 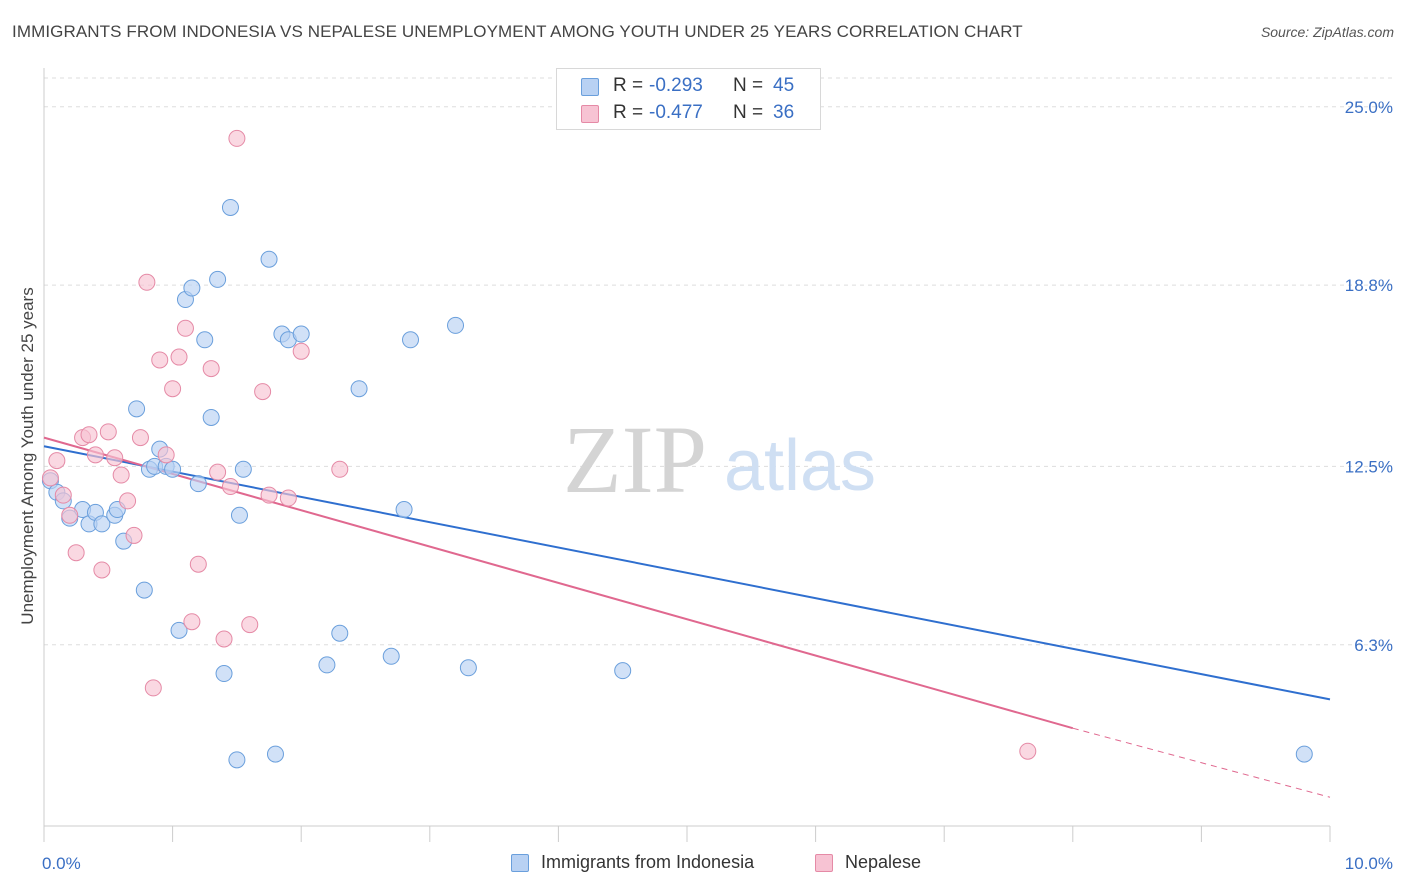 What do you see at coordinates (800, 466) in the screenshot?
I see `watermark-atlas: atlas` at bounding box center [800, 466].